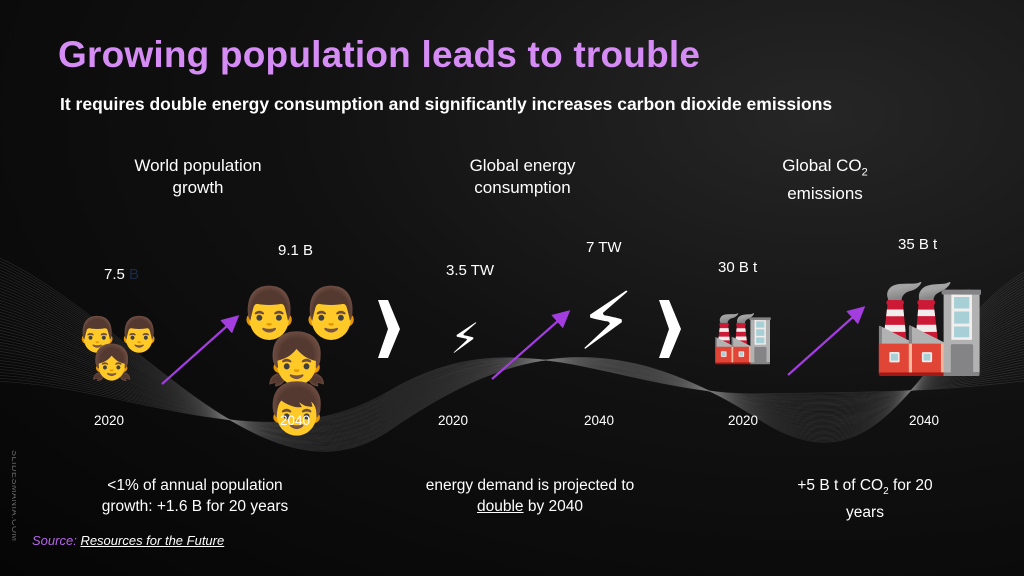  I want to click on side-watermark-text: SLIDESMANIA.COM, so click(13, 496).